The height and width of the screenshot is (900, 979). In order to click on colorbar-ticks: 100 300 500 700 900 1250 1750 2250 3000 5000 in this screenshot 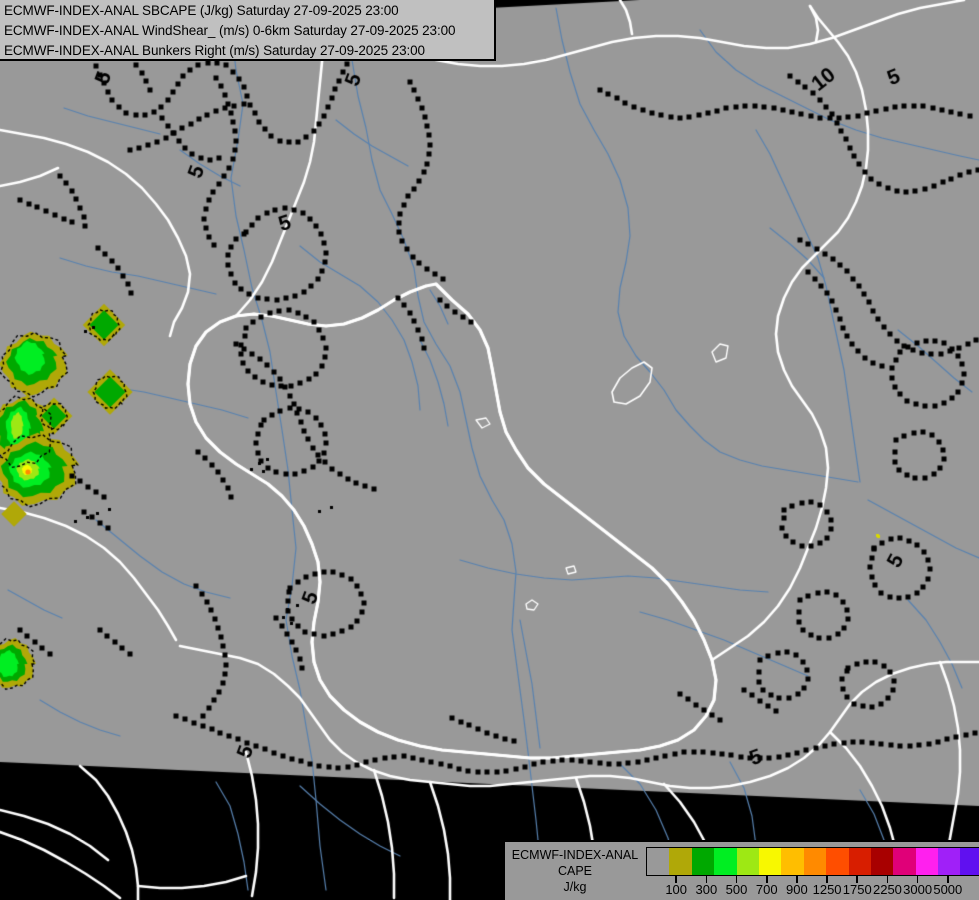, I will do `click(812, 888)`.